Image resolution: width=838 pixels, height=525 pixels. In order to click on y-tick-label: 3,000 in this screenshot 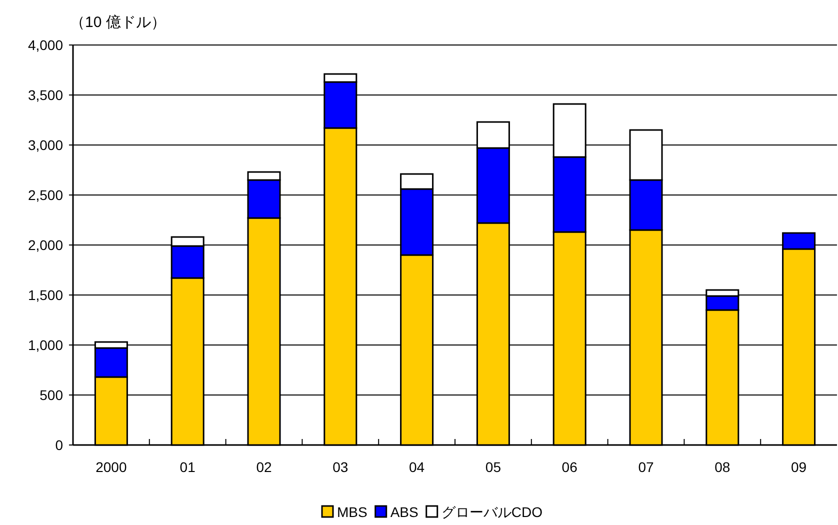, I will do `click(46, 145)`.